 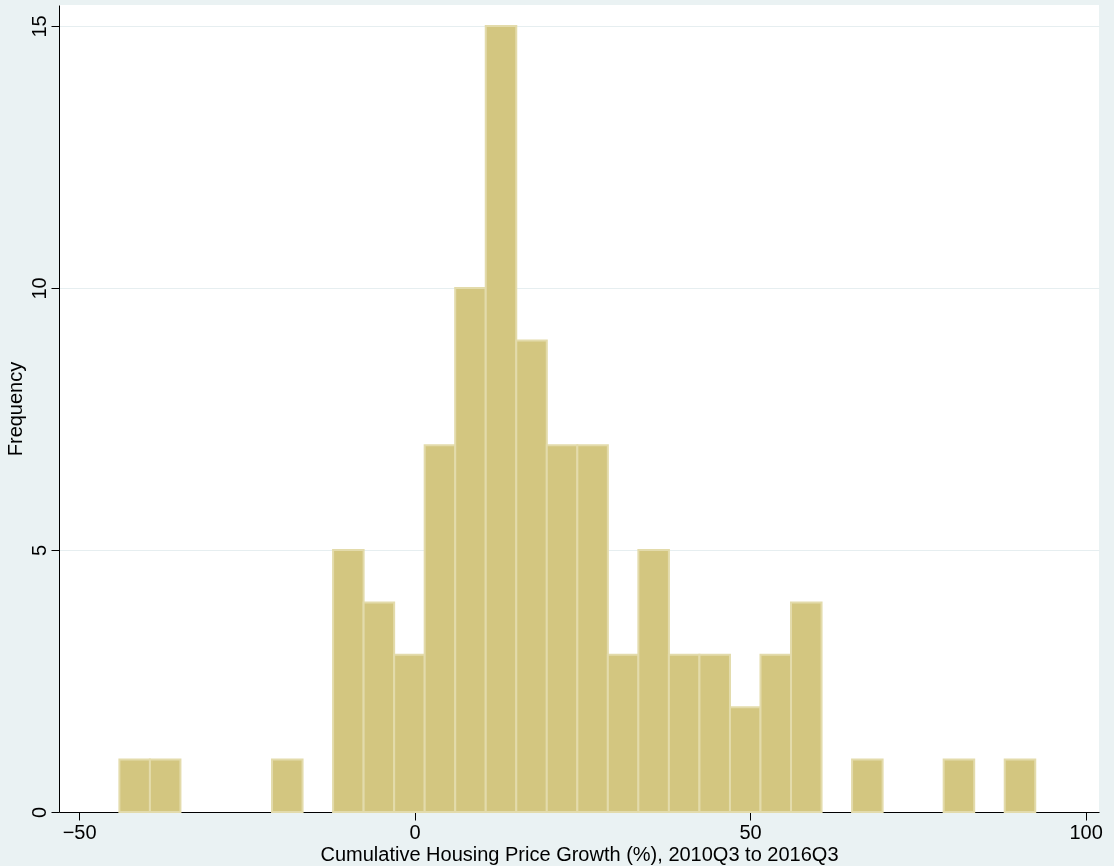 I want to click on y-tick-label: 0, so click(x=38, y=812).